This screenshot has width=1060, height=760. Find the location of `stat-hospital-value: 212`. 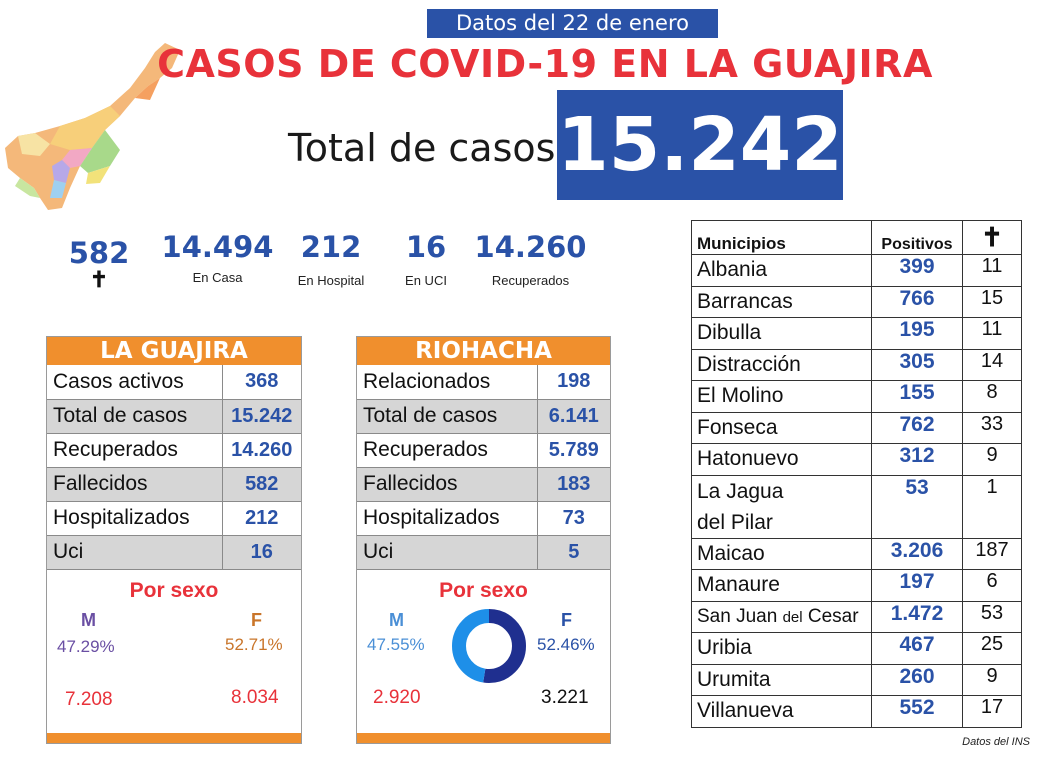

stat-hospital-value: 212 is located at coordinates (331, 247).